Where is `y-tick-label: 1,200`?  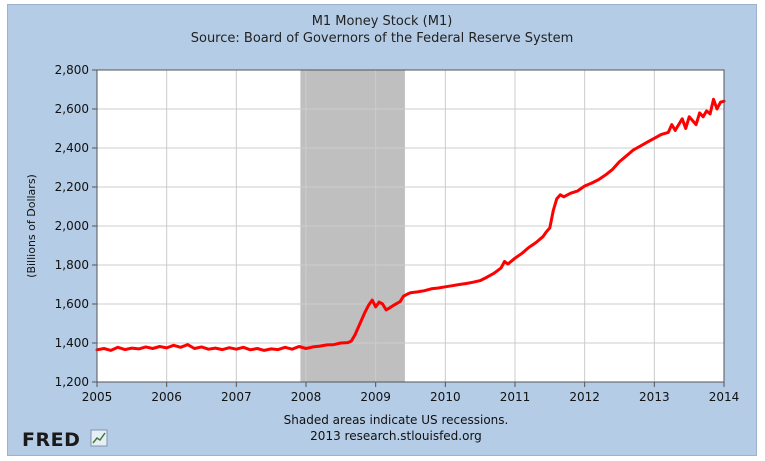 y-tick-label: 1,200 is located at coordinates (72, 382).